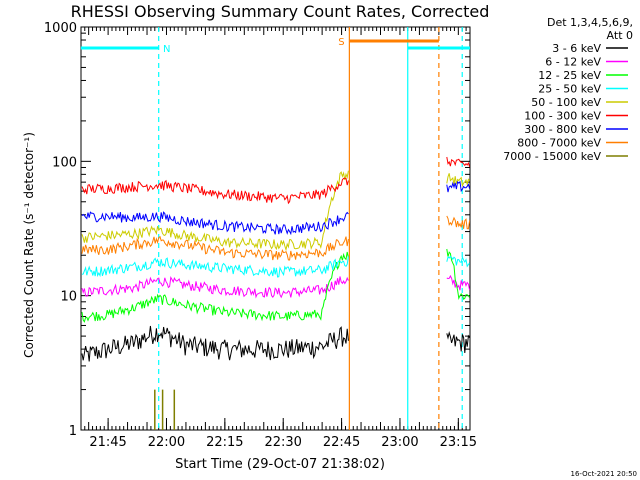 This screenshot has height=480, width=640. What do you see at coordinates (341, 442) in the screenshot?
I see `x-tick-label: 22:45` at bounding box center [341, 442].